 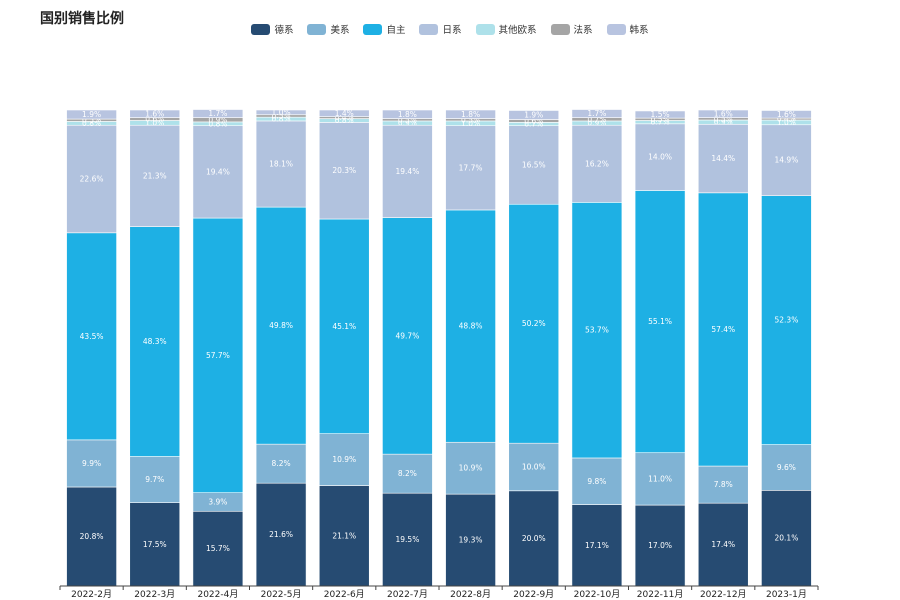 What do you see at coordinates (261, 29) in the screenshot?
I see `legend-swatch` at bounding box center [261, 29].